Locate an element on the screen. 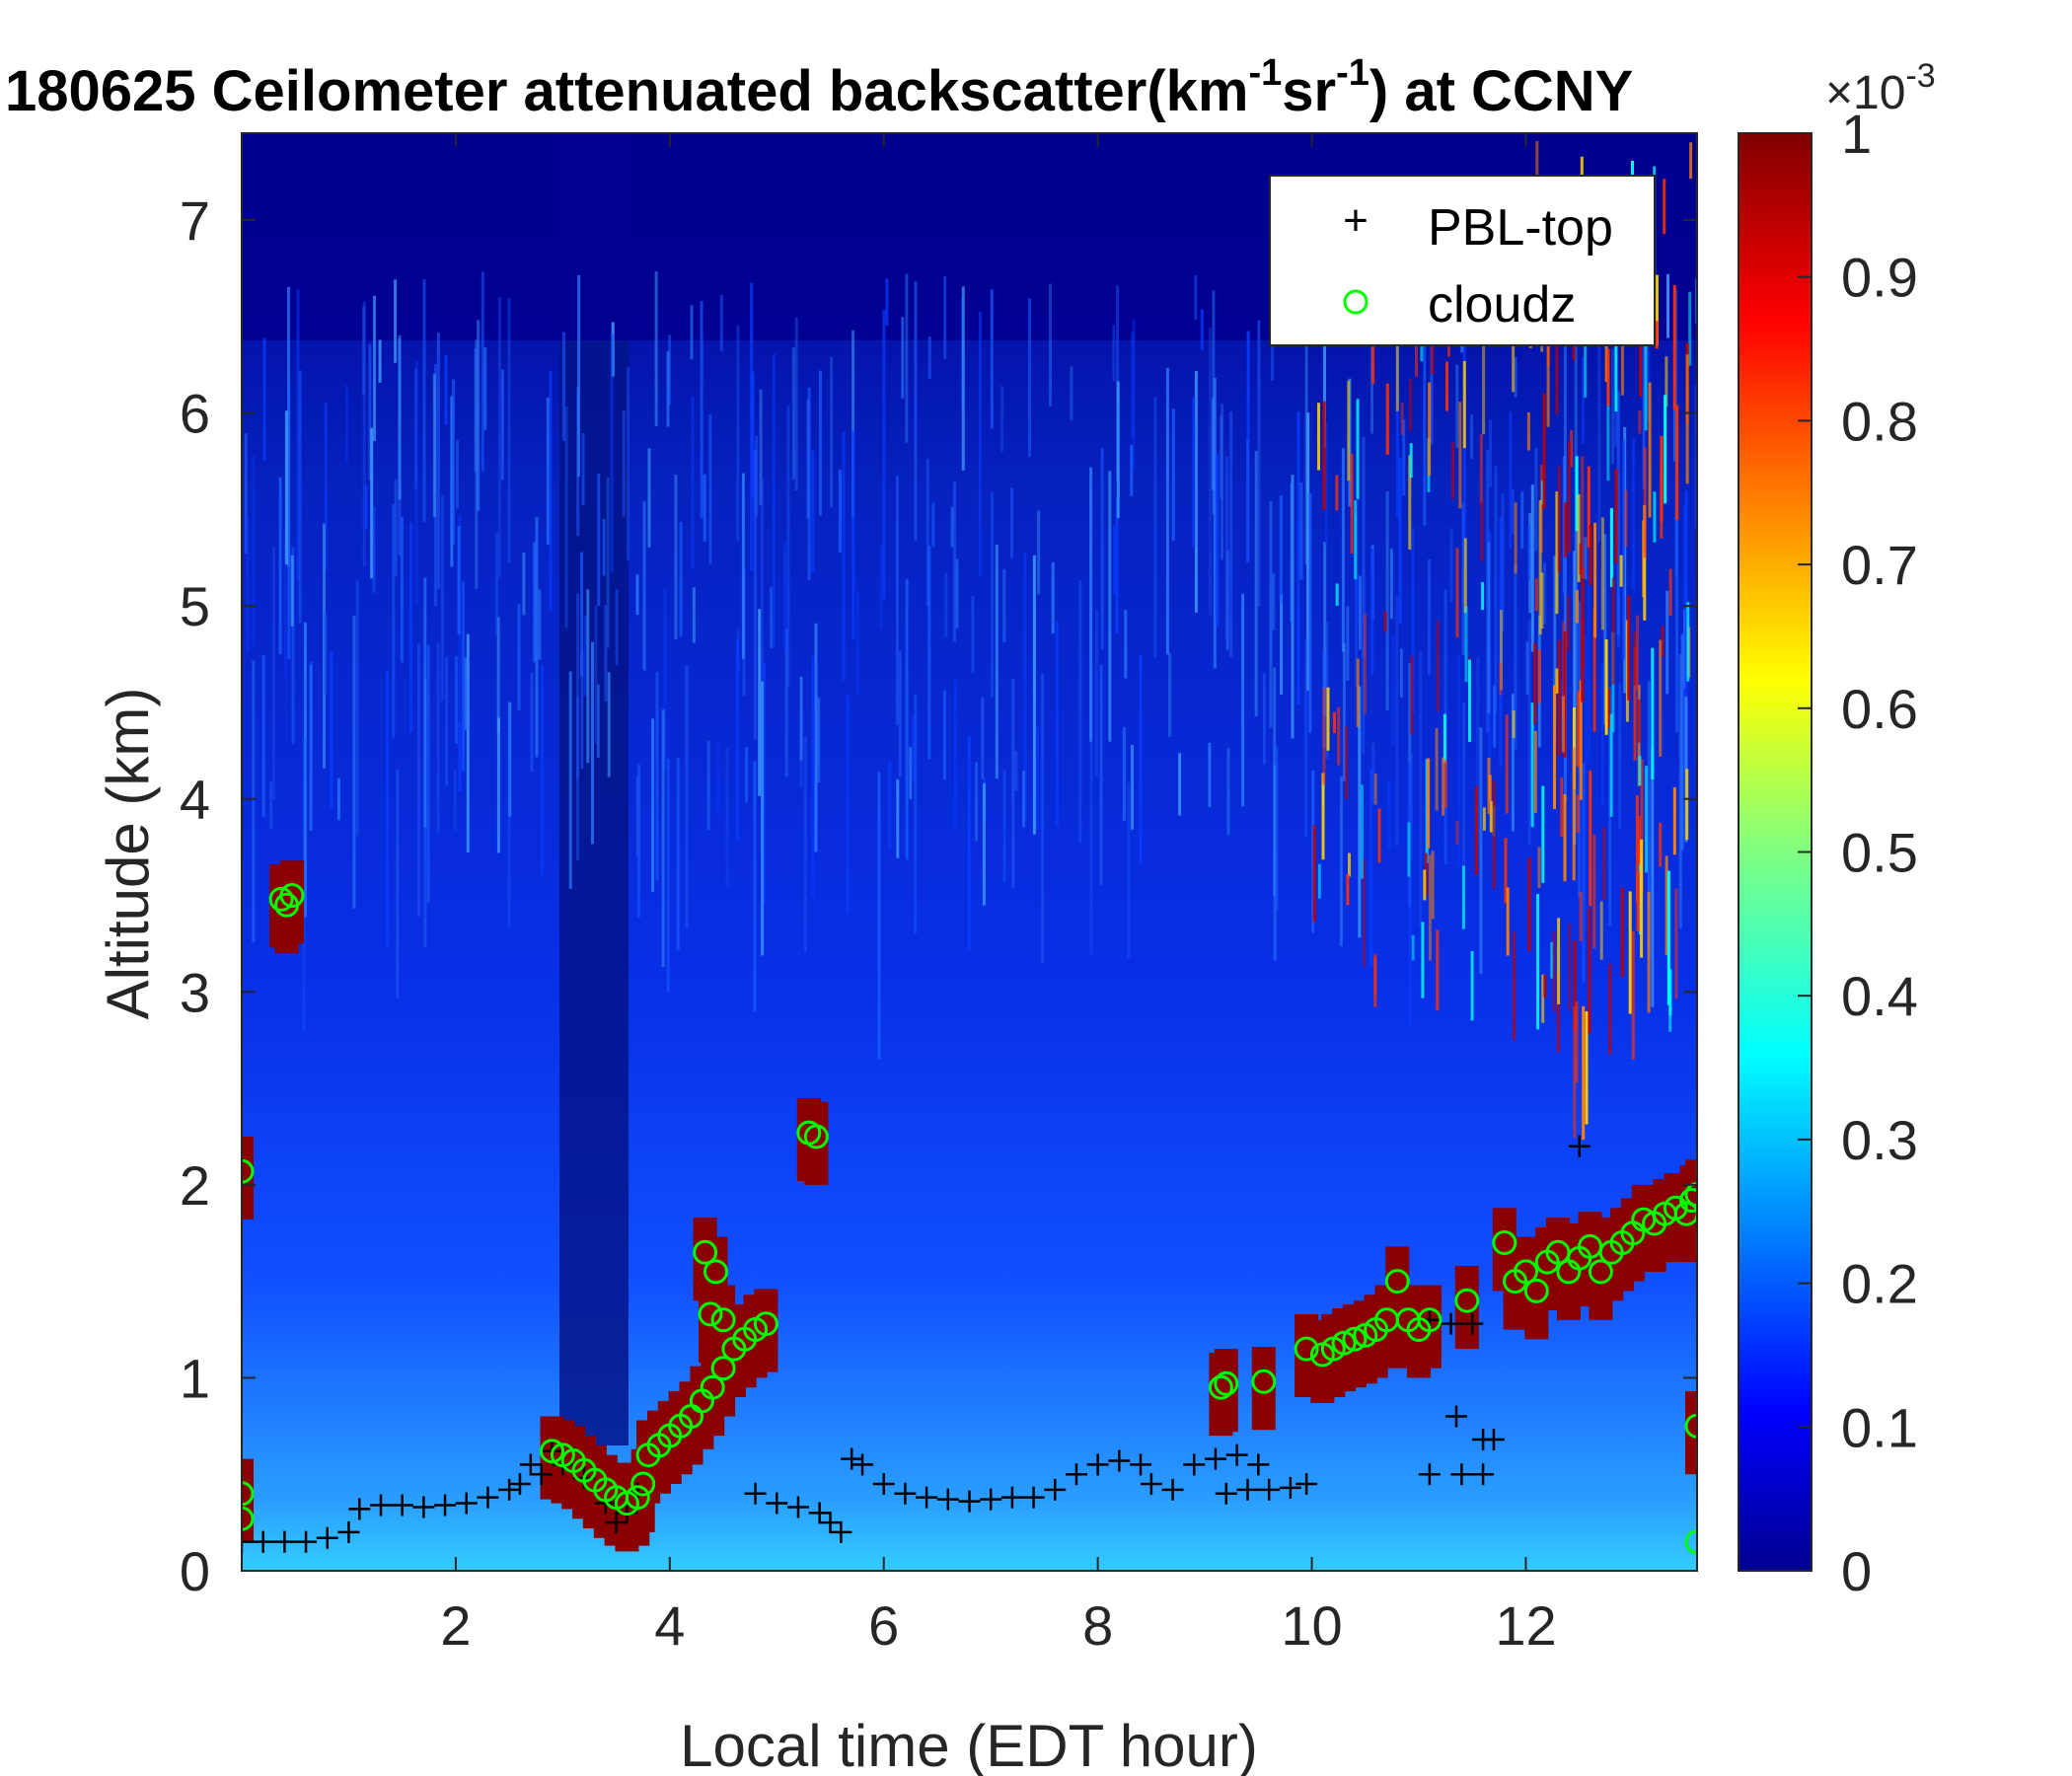 Image resolution: width=2072 pixels, height=1776 pixels. y-tick-label: 3 is located at coordinates (195, 992).